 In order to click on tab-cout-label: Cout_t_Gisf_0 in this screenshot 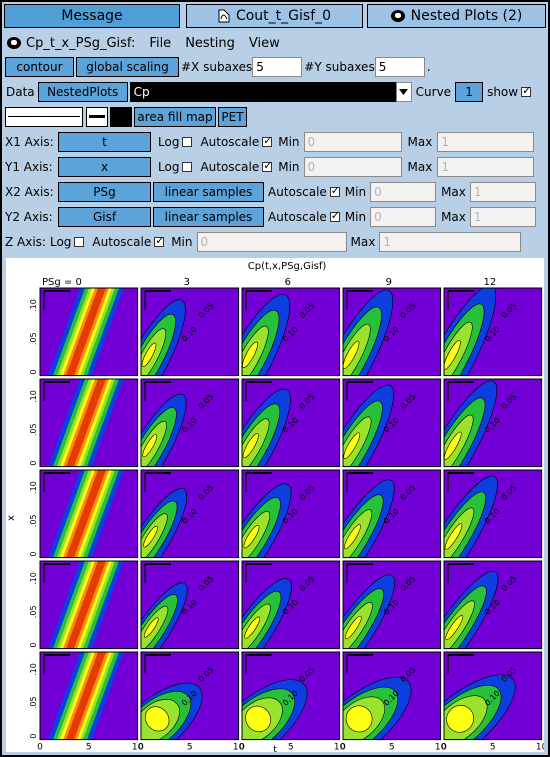, I will do `click(283, 16)`.